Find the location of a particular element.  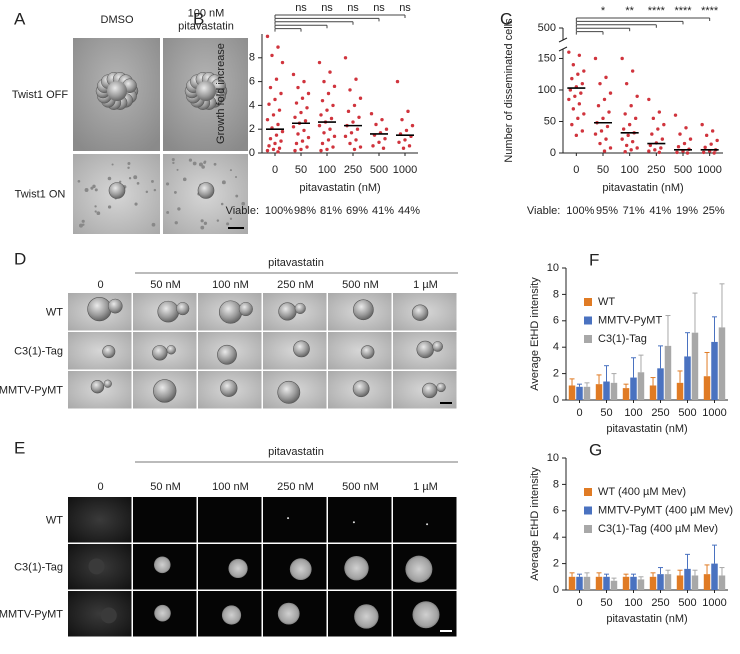

viable-value: 95% is located at coordinates (607, 211).